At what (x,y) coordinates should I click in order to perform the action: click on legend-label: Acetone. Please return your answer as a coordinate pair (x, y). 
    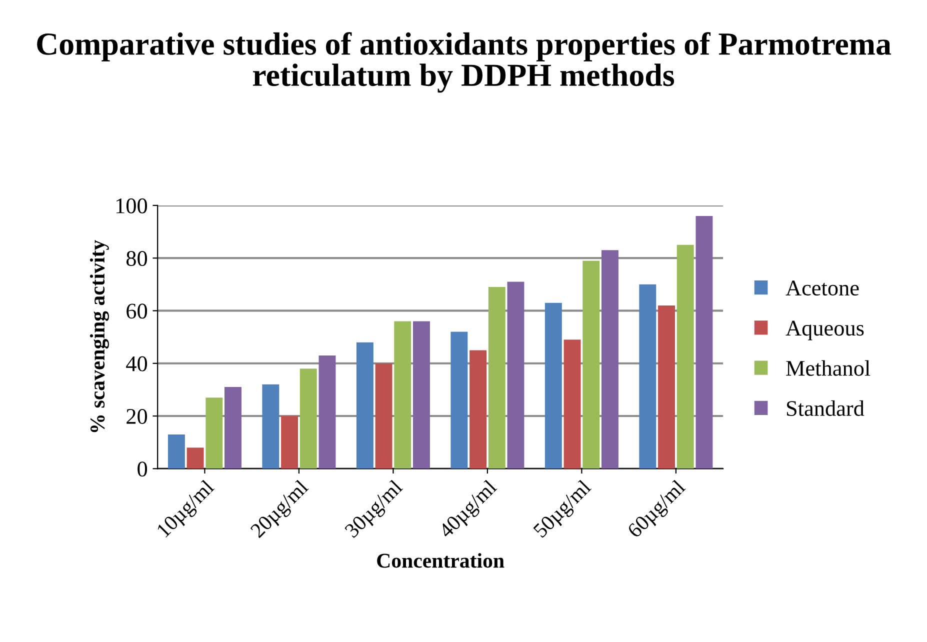
    Looking at the image, I should click on (822, 288).